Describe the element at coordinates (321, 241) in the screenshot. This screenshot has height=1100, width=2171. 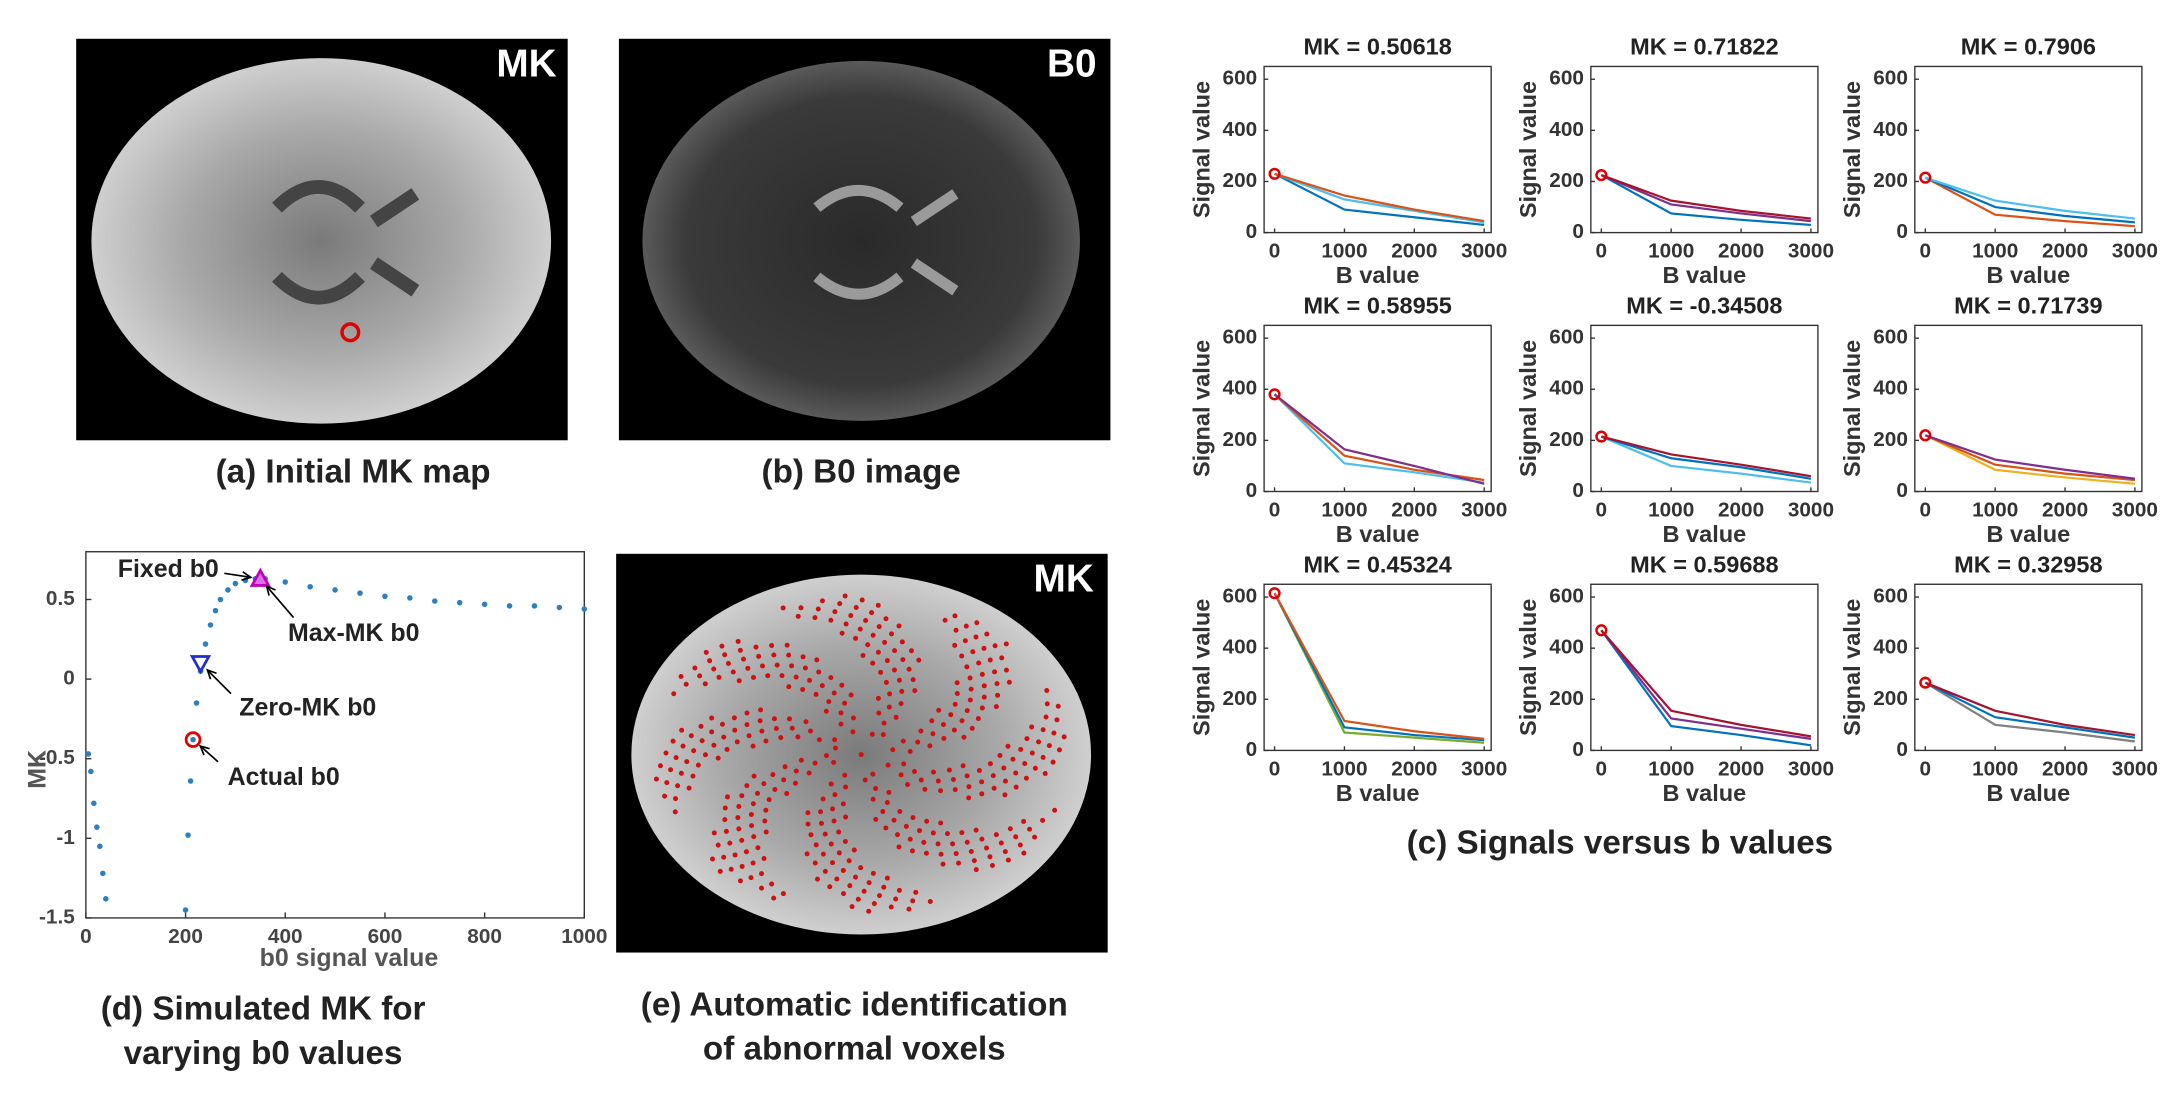
I see `brain` at that location.